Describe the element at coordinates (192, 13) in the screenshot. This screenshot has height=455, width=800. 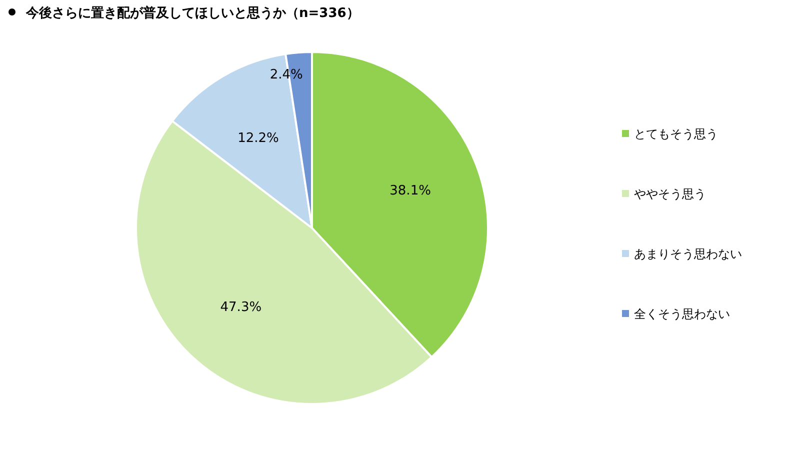
I see `chart-title: 今後さらに置き配が普及してほしいと思うか（n=336）` at that location.